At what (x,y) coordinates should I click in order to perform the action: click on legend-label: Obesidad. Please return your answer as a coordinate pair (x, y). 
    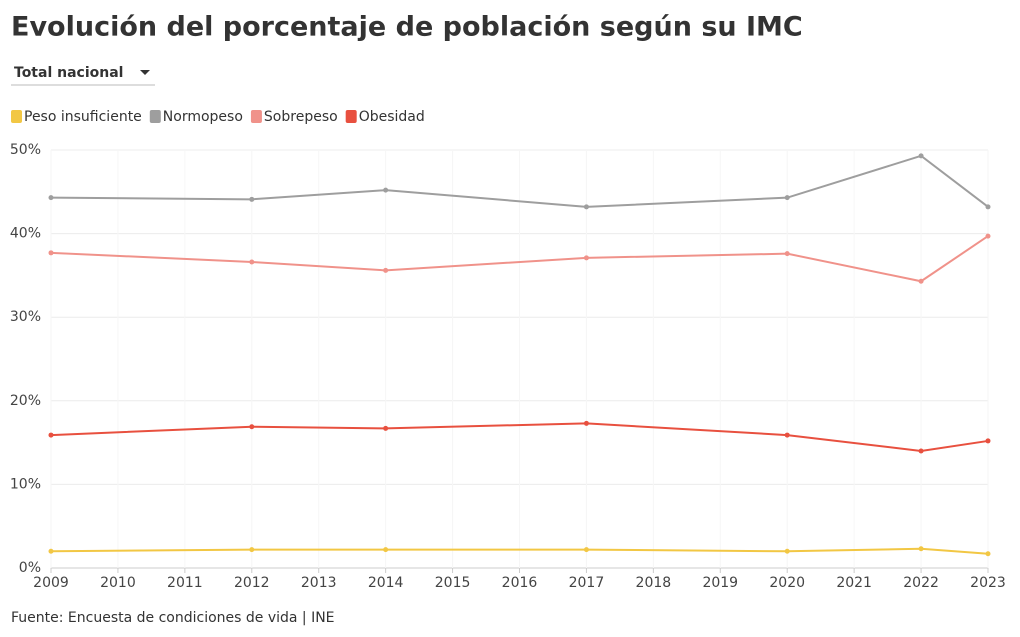
    Looking at the image, I should click on (392, 117).